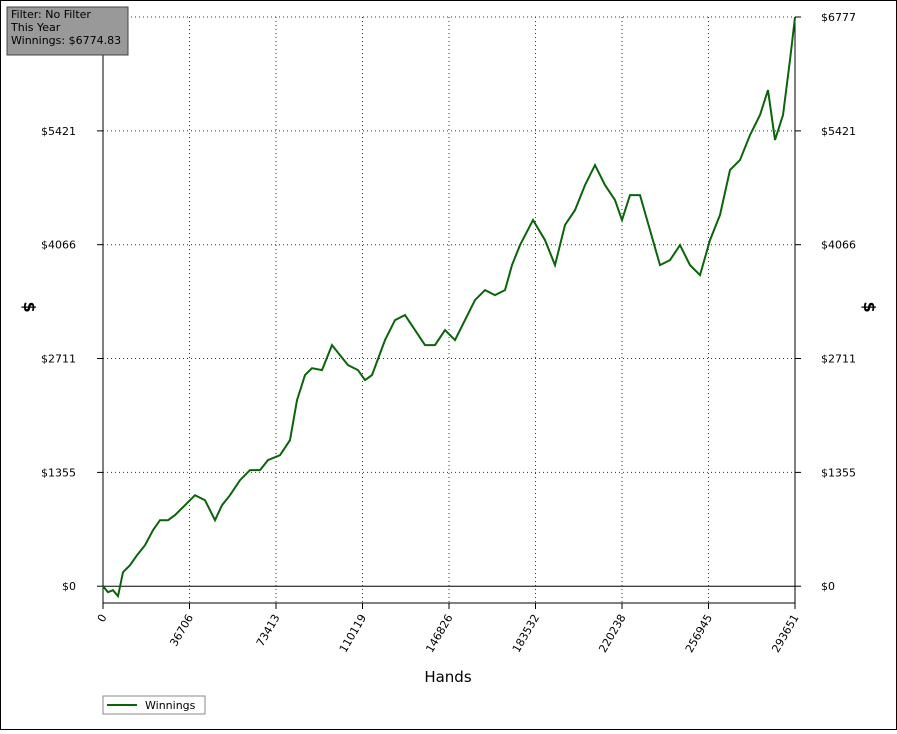 This screenshot has height=734, width=897. What do you see at coordinates (838, 245) in the screenshot?
I see `y2-tick-label: $4066` at bounding box center [838, 245].